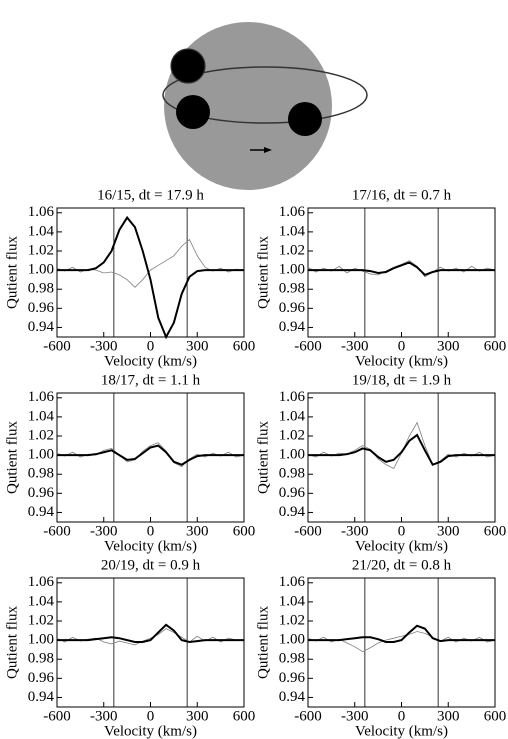  I want to click on panel-title: 21/20, dt = 0.8 h, so click(402, 565).